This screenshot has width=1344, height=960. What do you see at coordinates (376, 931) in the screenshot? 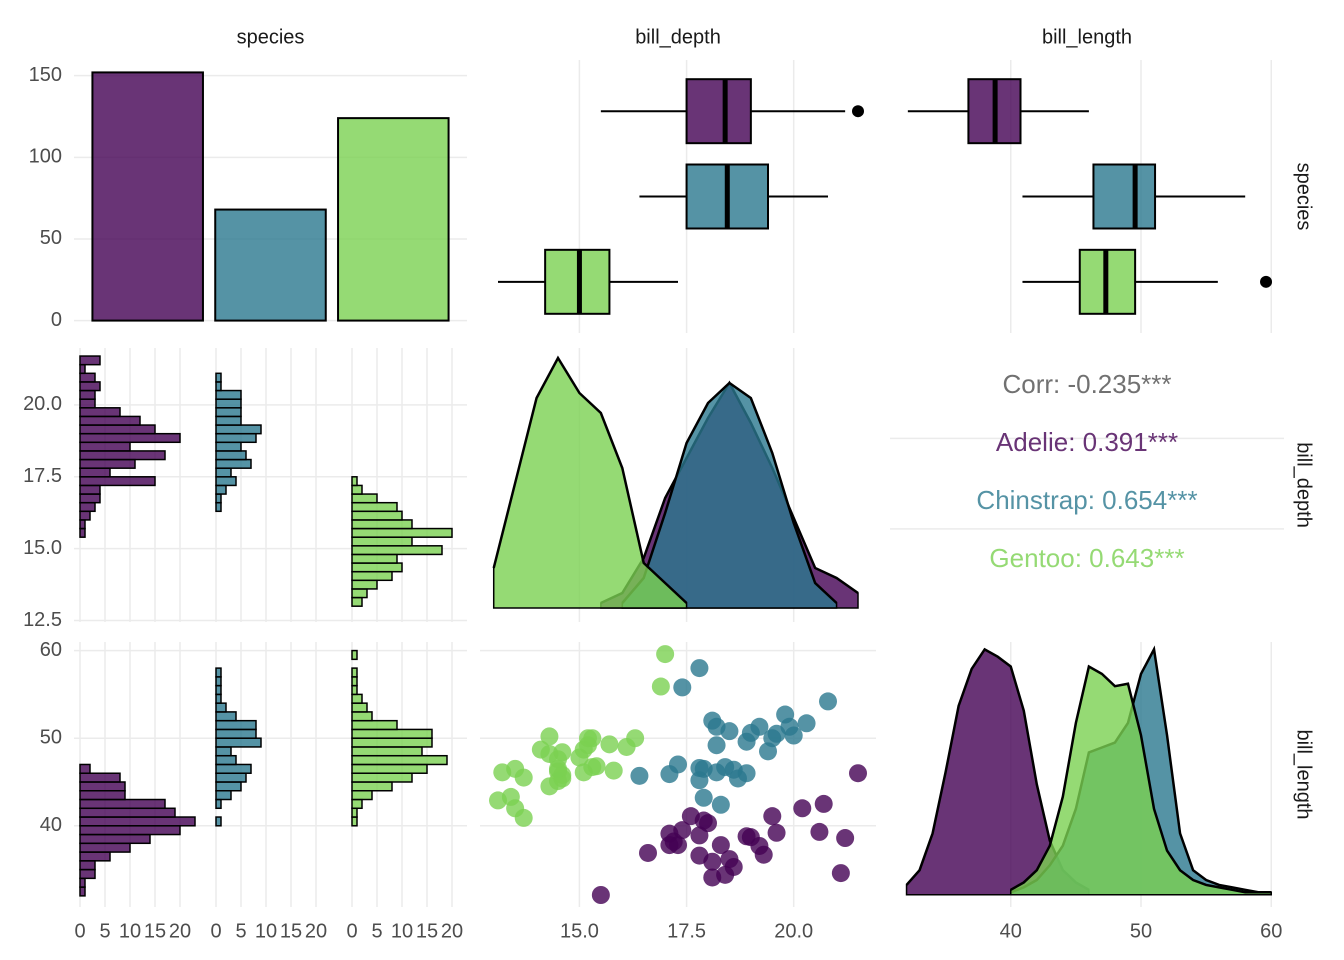
I see `x-tick-label: 5` at bounding box center [376, 931].